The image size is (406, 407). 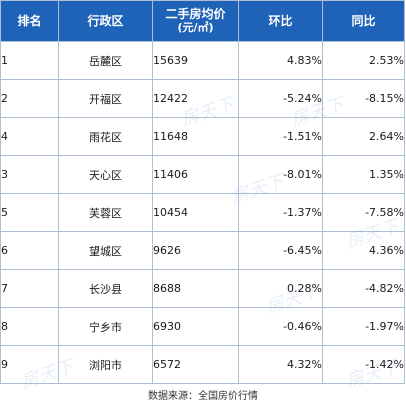 I want to click on table-row: 3 天心区 11406 -8.01% 1.35%, so click(x=202, y=174).